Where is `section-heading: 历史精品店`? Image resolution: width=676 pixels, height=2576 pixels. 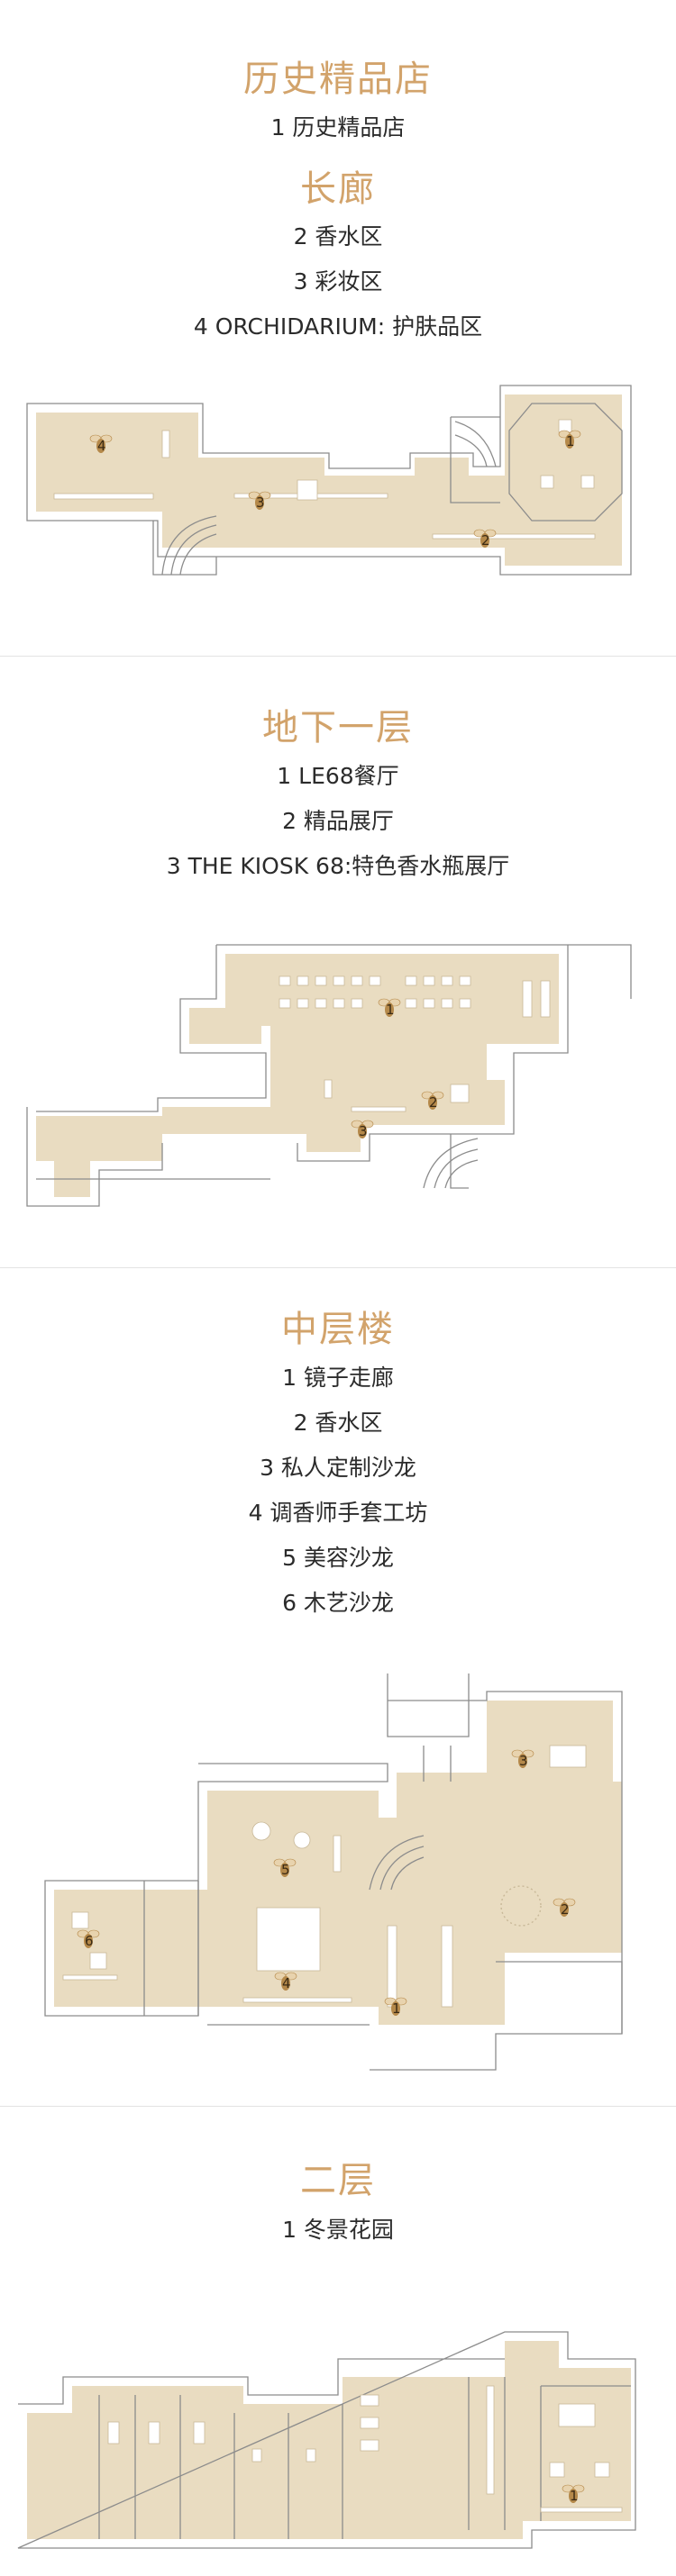 section-heading: 历史精品店 is located at coordinates (338, 79).